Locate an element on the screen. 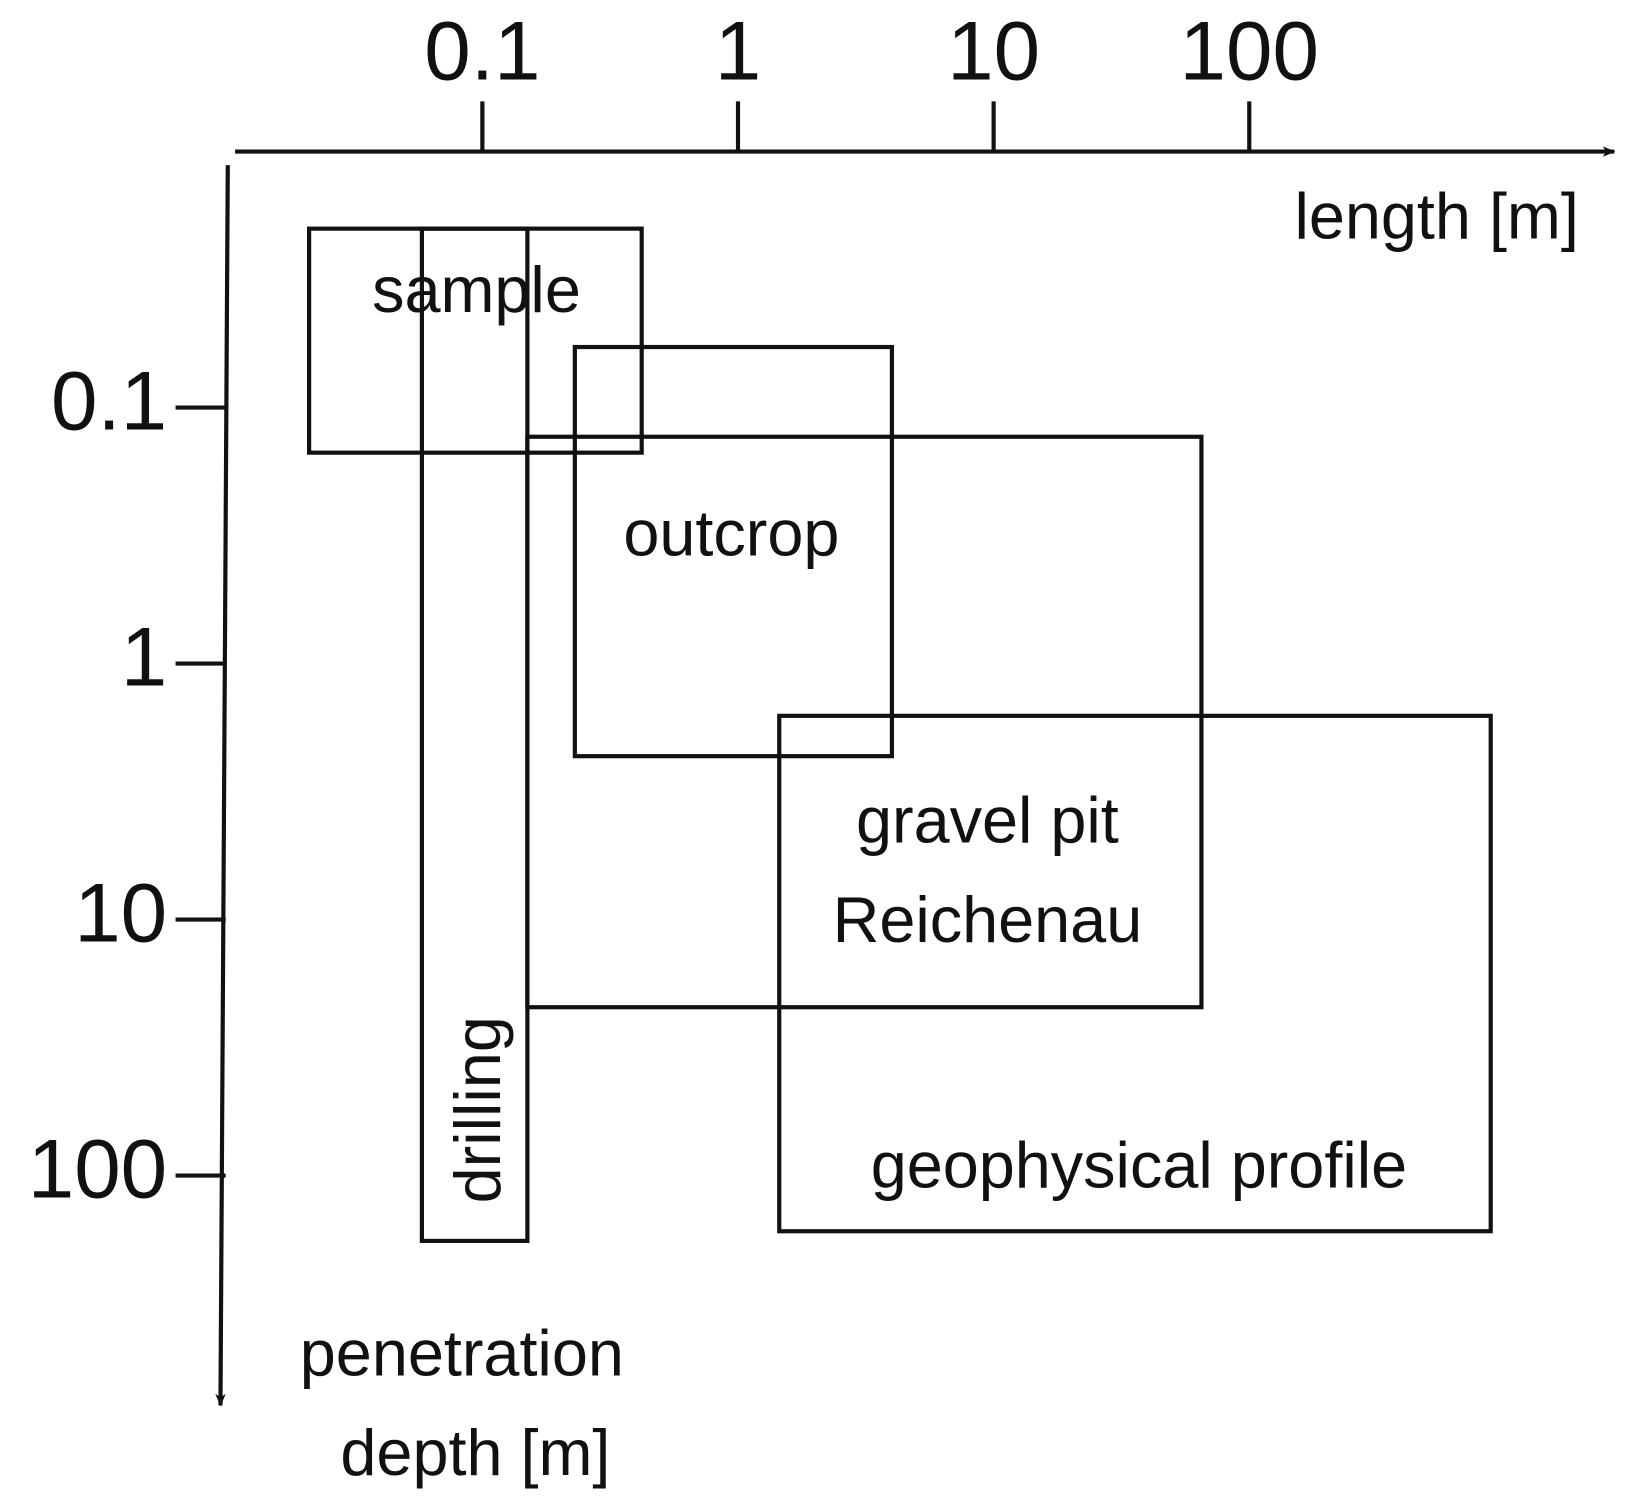  y-tick-label: 0.1 is located at coordinates (109, 401).